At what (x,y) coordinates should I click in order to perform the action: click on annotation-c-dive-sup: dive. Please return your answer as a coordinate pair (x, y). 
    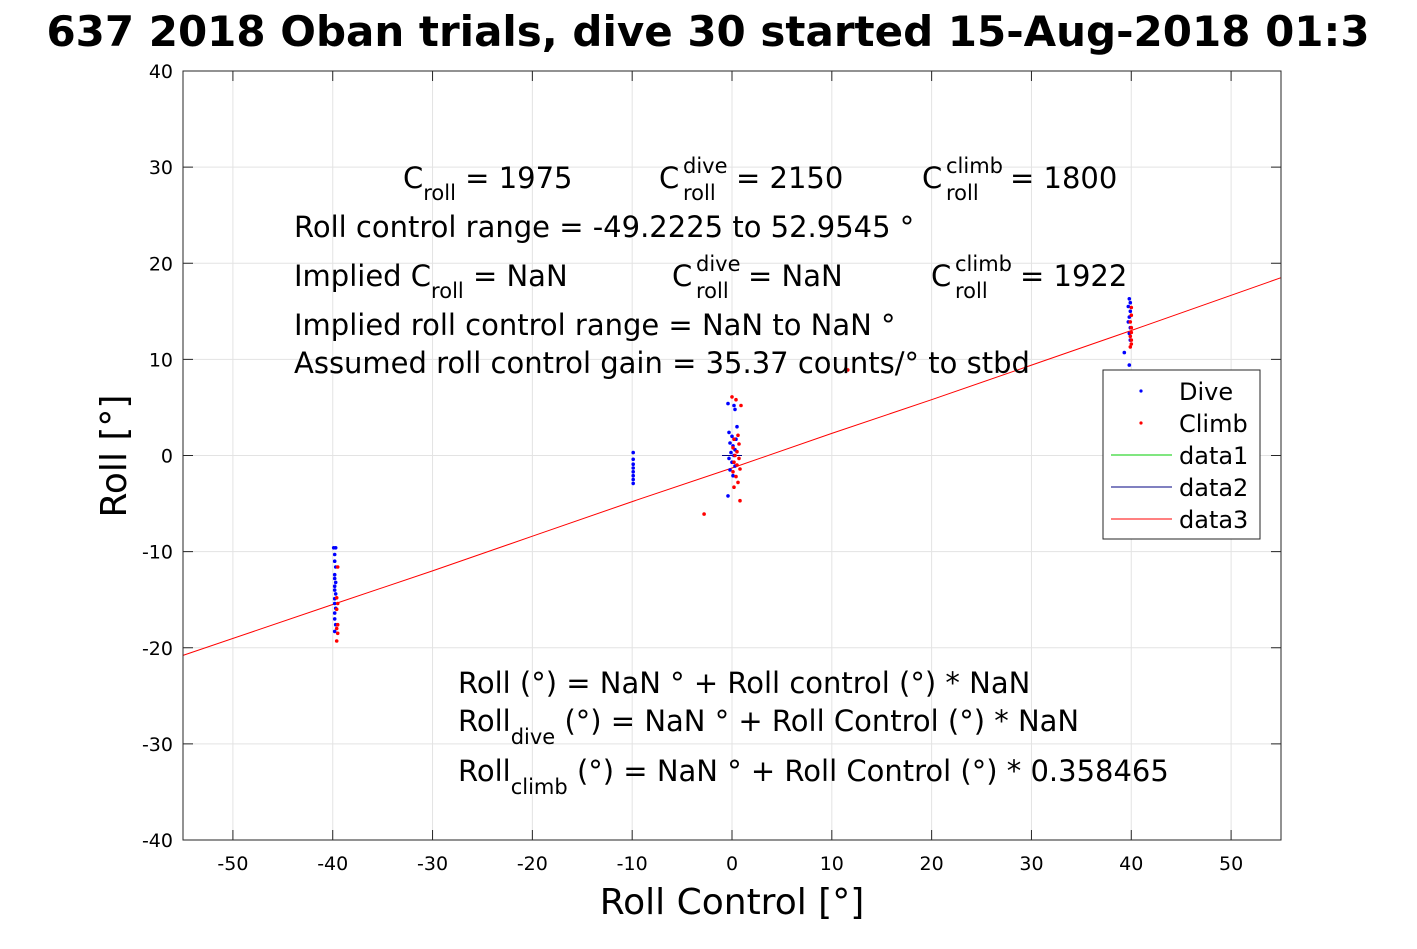
    Looking at the image, I should click on (705, 166).